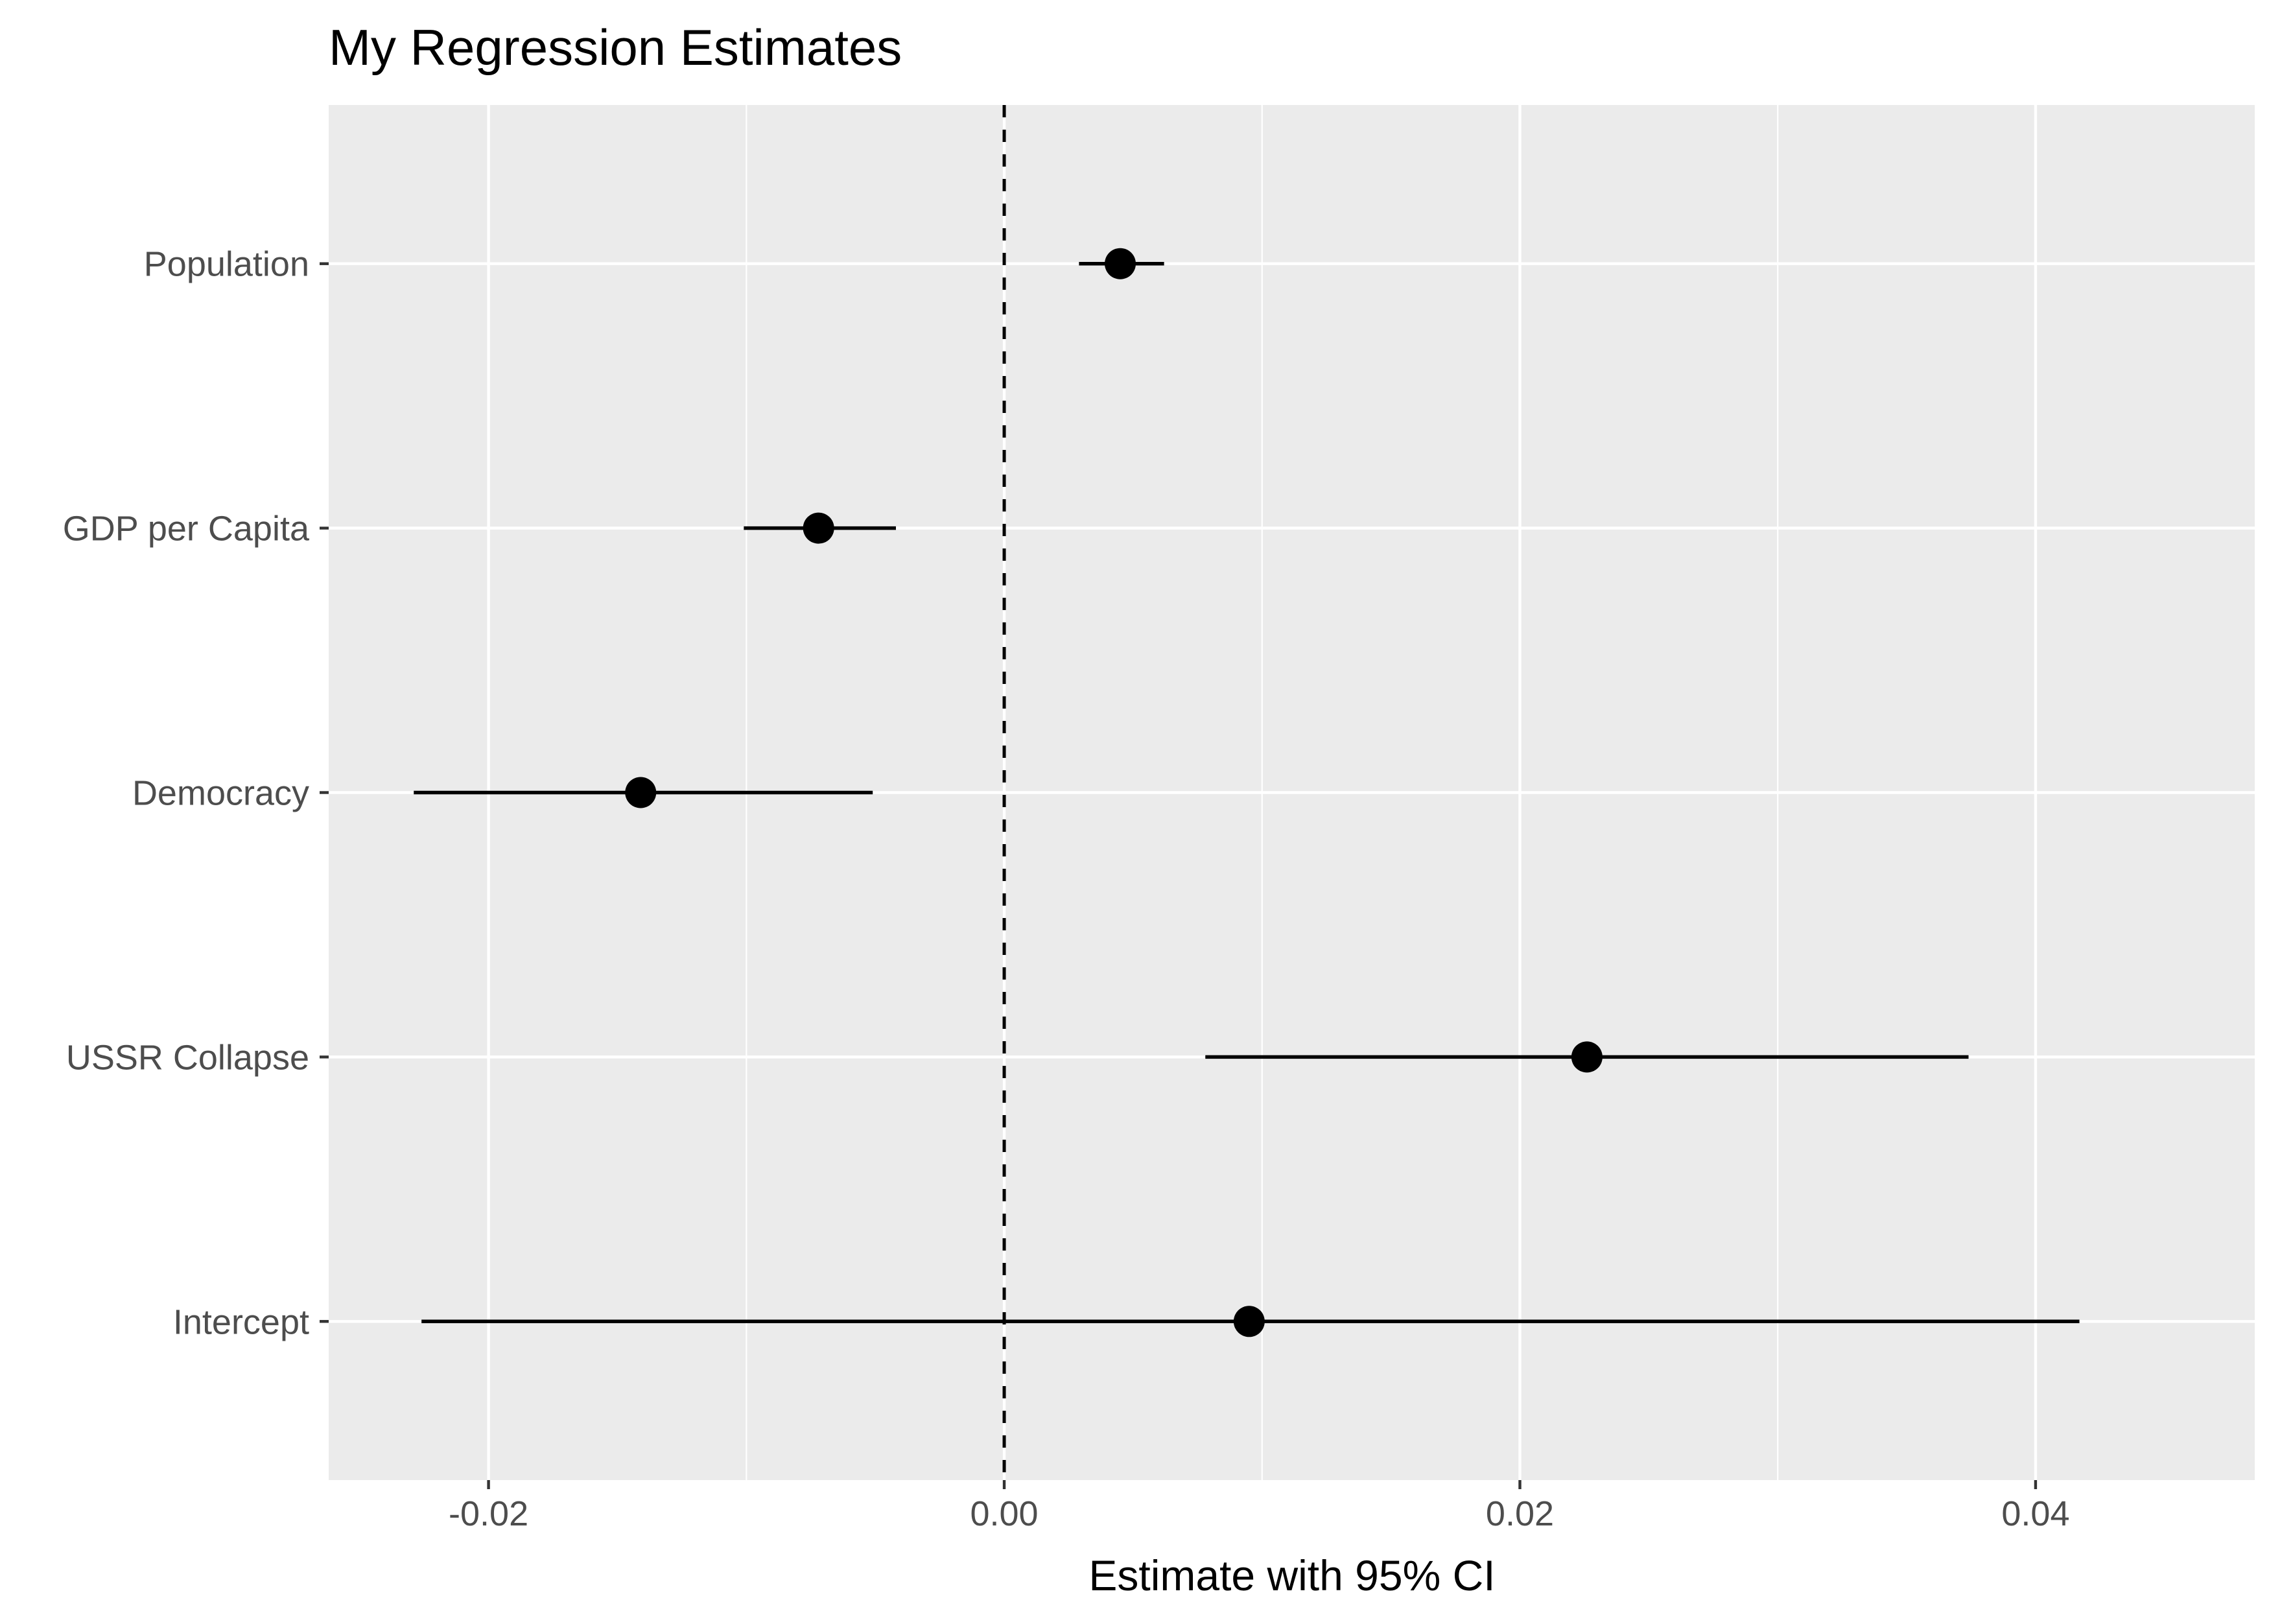  Describe the element at coordinates (615, 48) in the screenshot. I see `chart-title: My Regression Estimates` at that location.